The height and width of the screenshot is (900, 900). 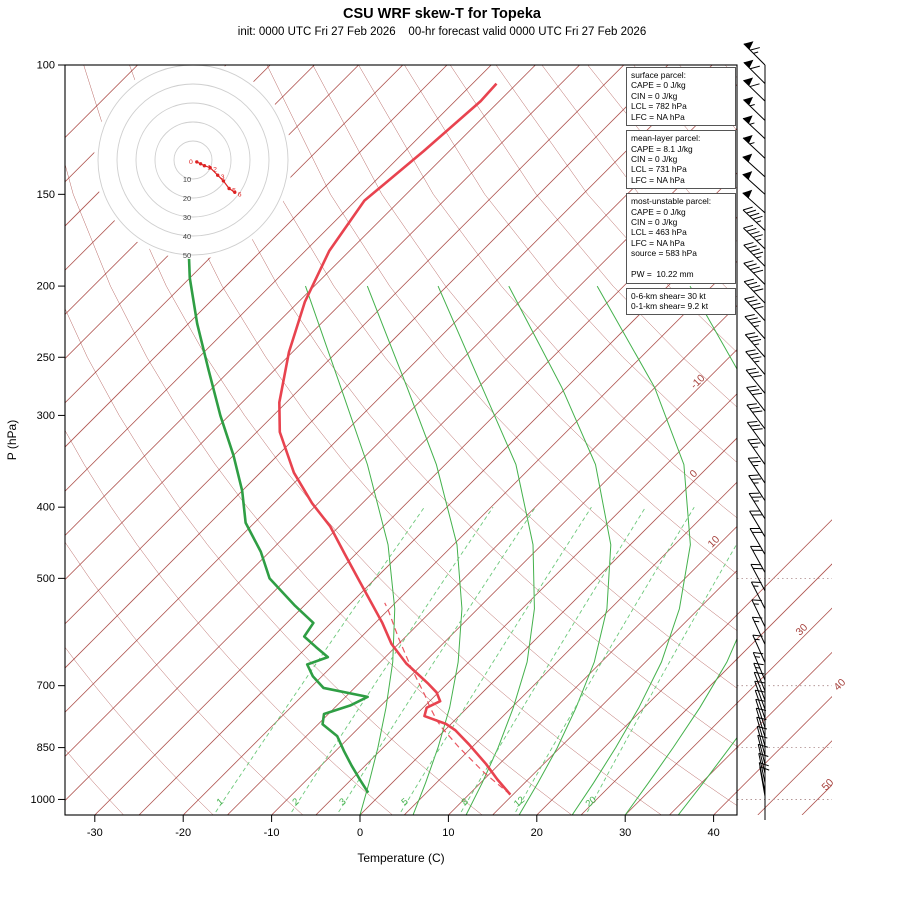 I want to click on info-line: 0-1-km shear= 9.2 kt, so click(x=670, y=306).